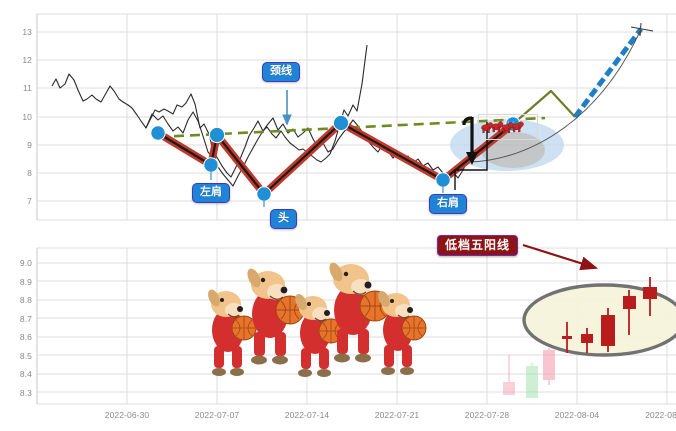  What do you see at coordinates (25, 356) in the screenshot?
I see `candle-ytick-8-5: 8.5` at bounding box center [25, 356].